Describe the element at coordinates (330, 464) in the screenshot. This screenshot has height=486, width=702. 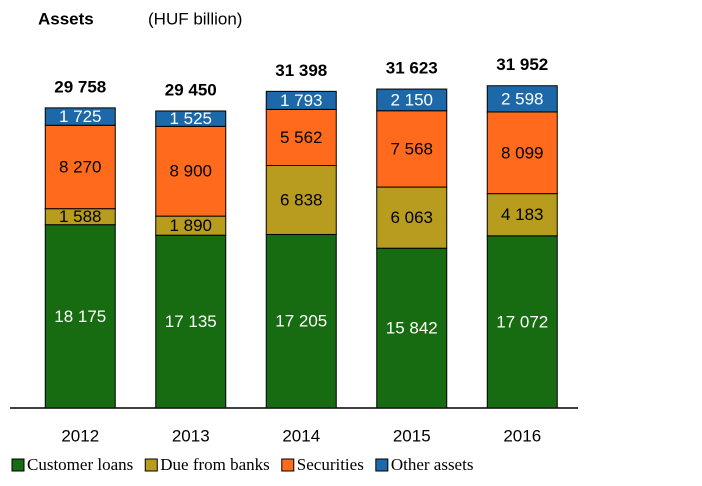
I see `legend-label: Securities` at that location.